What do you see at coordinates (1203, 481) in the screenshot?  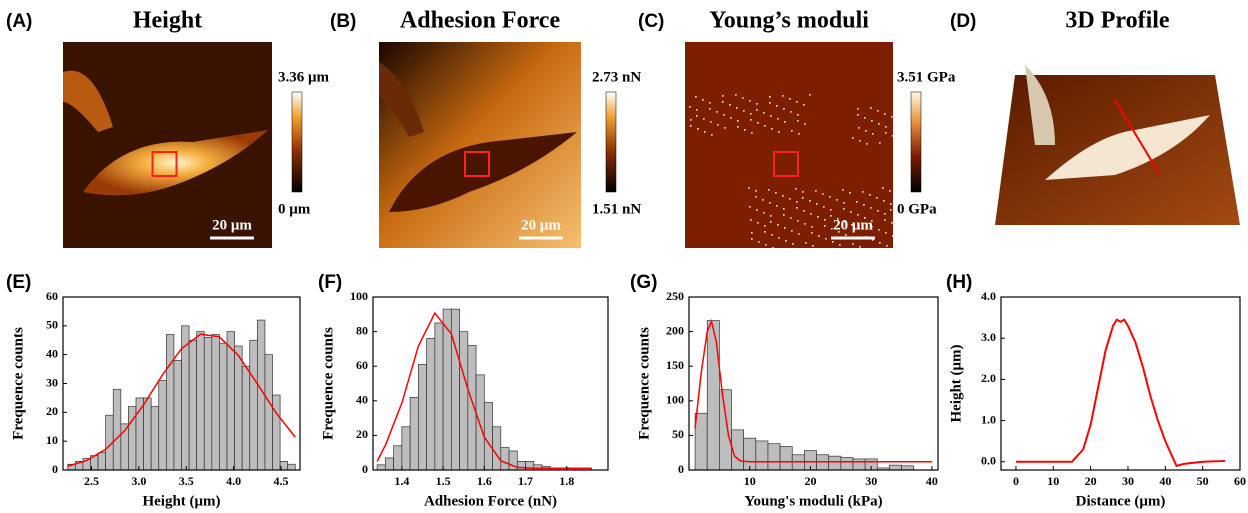 I see `x-tick-label: 50` at bounding box center [1203, 481].